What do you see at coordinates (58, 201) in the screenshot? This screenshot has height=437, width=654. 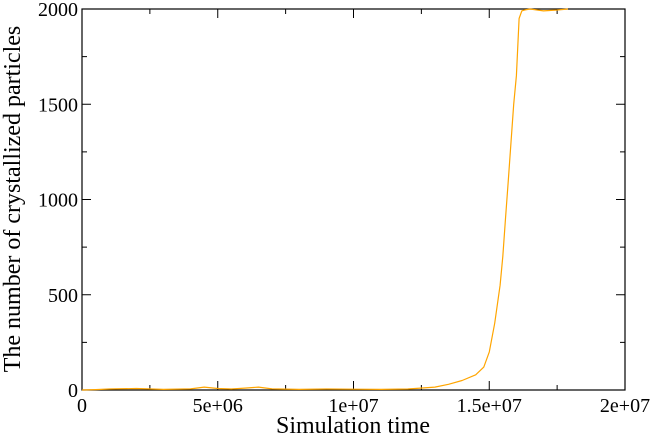 I see `y-tick-label: 1000` at bounding box center [58, 201].